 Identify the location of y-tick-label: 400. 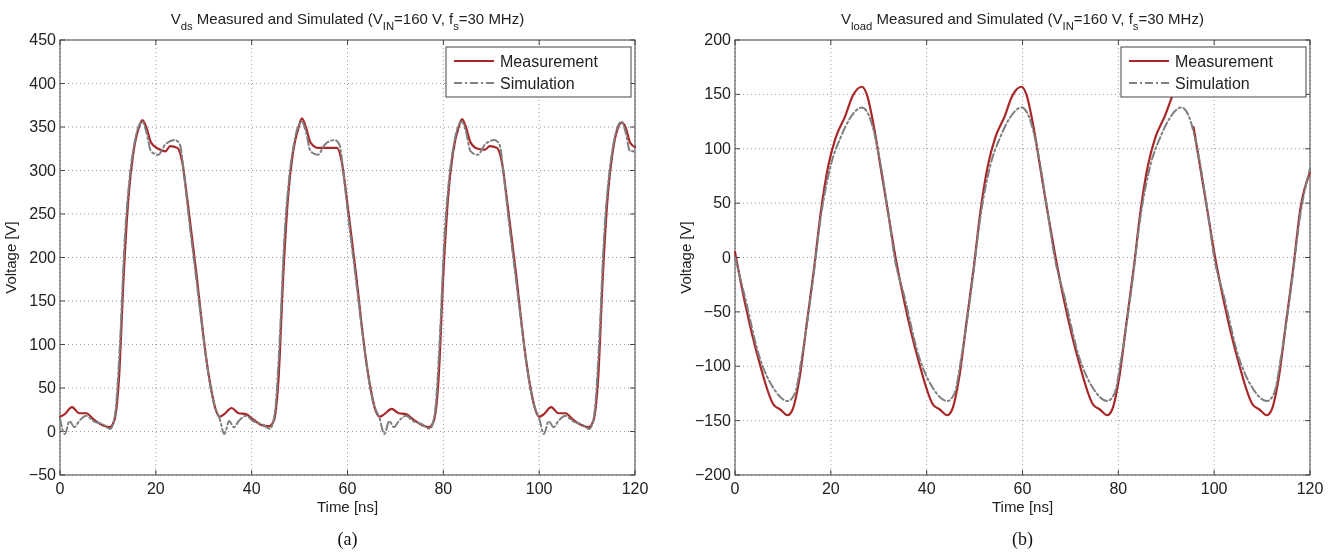
(43, 83).